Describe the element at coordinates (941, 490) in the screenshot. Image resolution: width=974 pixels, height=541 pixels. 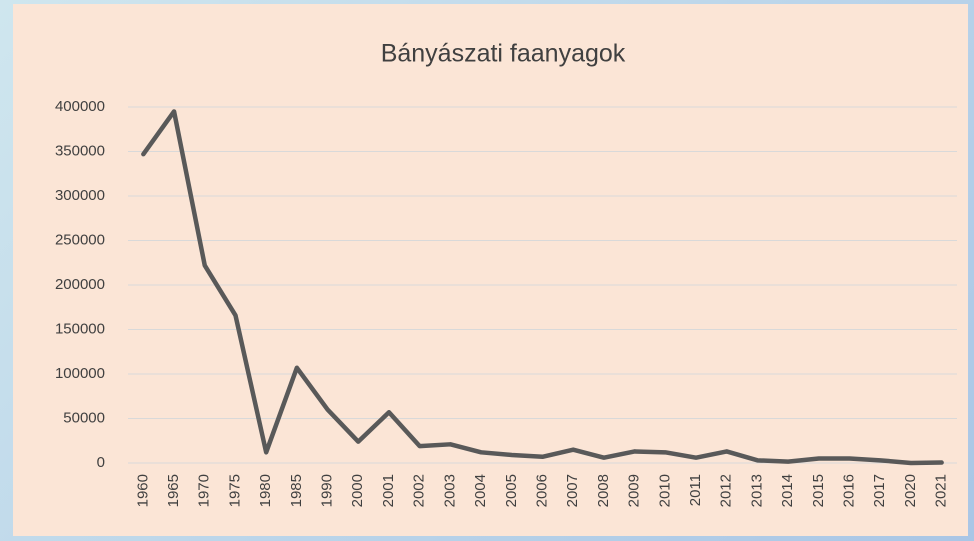
I see `x-tick-label: 2021` at that location.